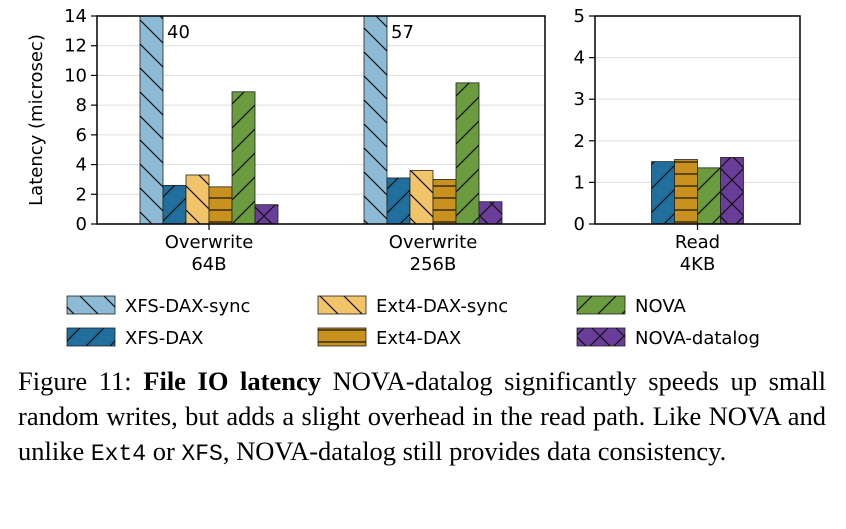 This screenshot has height=529, width=846. What do you see at coordinates (418, 338) in the screenshot?
I see `legend-label: Ext4-DAX` at bounding box center [418, 338].